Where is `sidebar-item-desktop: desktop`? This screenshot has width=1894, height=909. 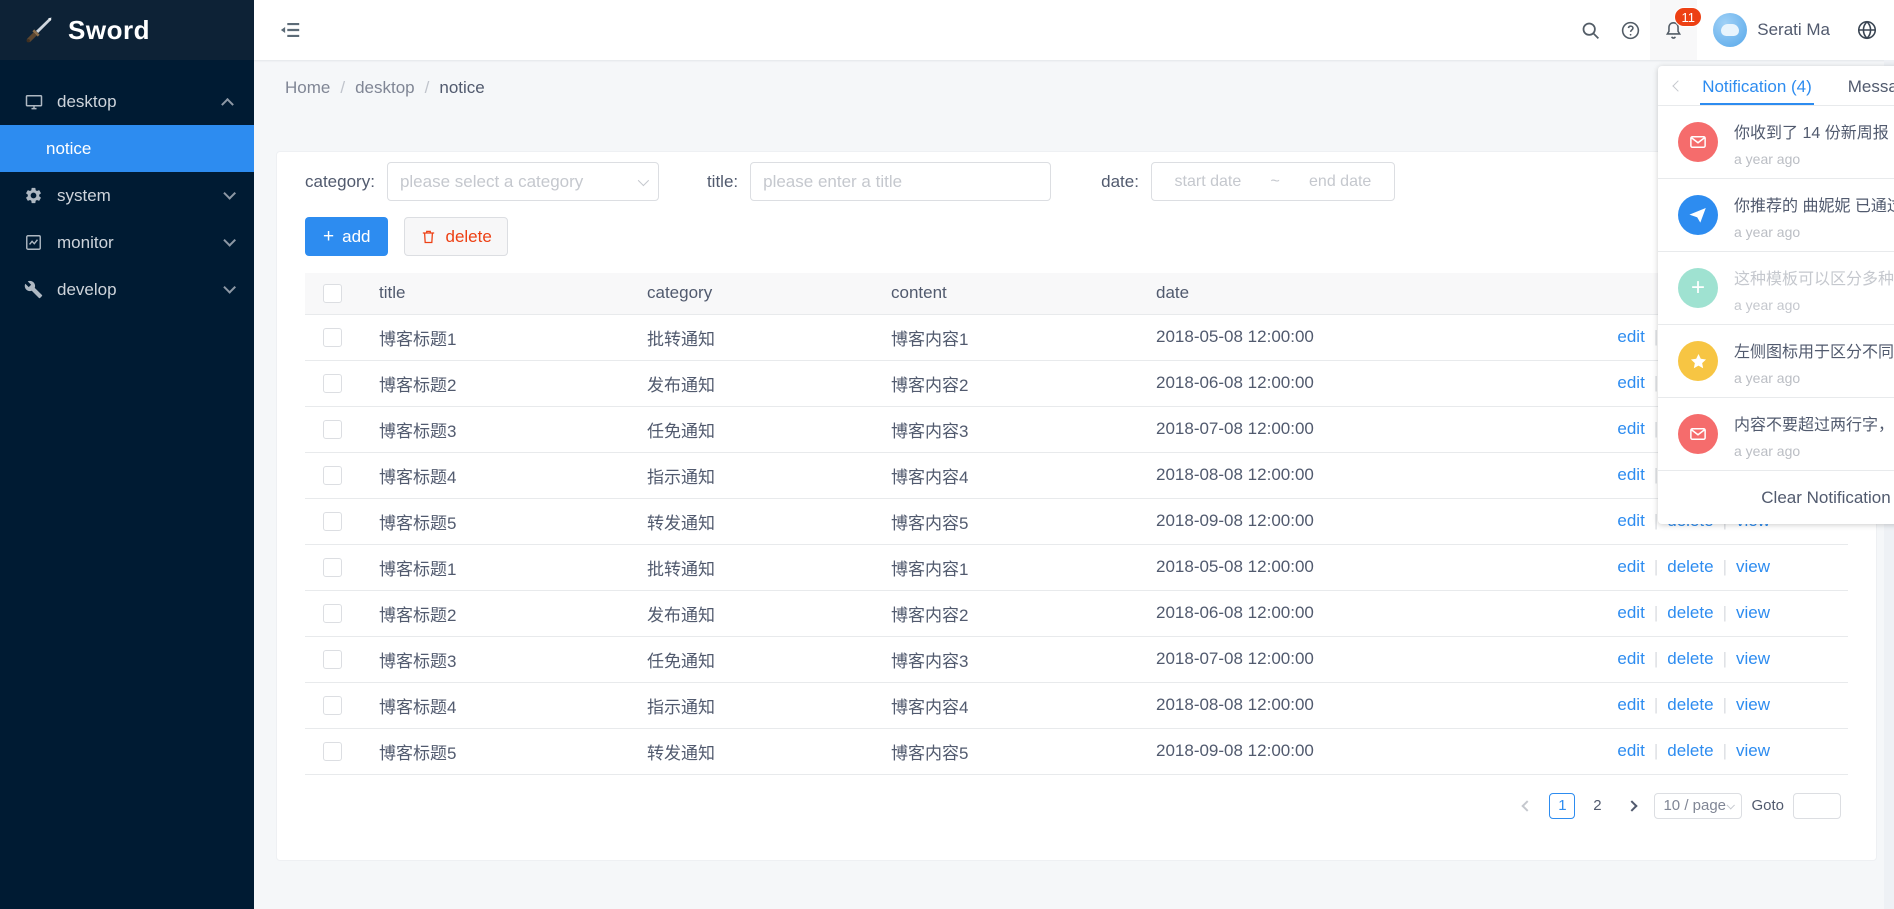 sidebar-item-desktop: desktop is located at coordinates (127, 101).